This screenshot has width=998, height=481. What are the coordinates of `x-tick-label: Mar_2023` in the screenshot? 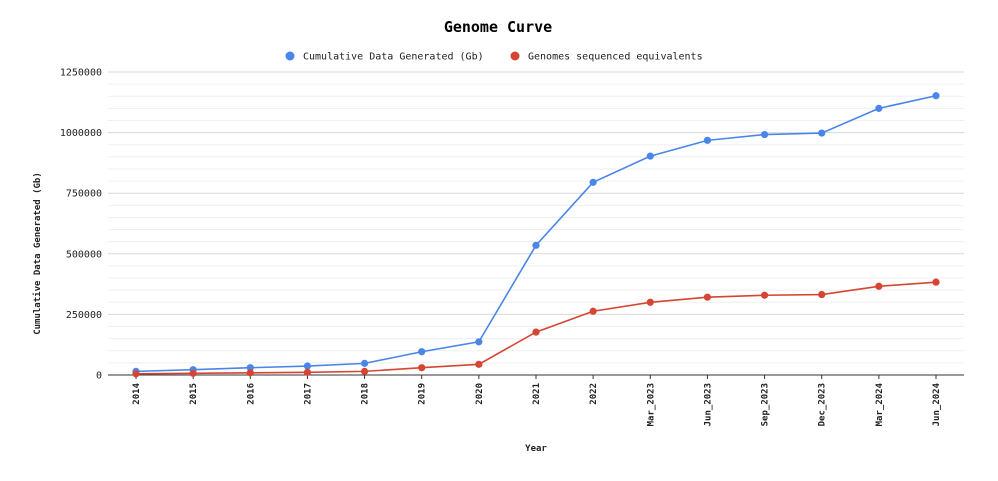 It's located at (651, 404).